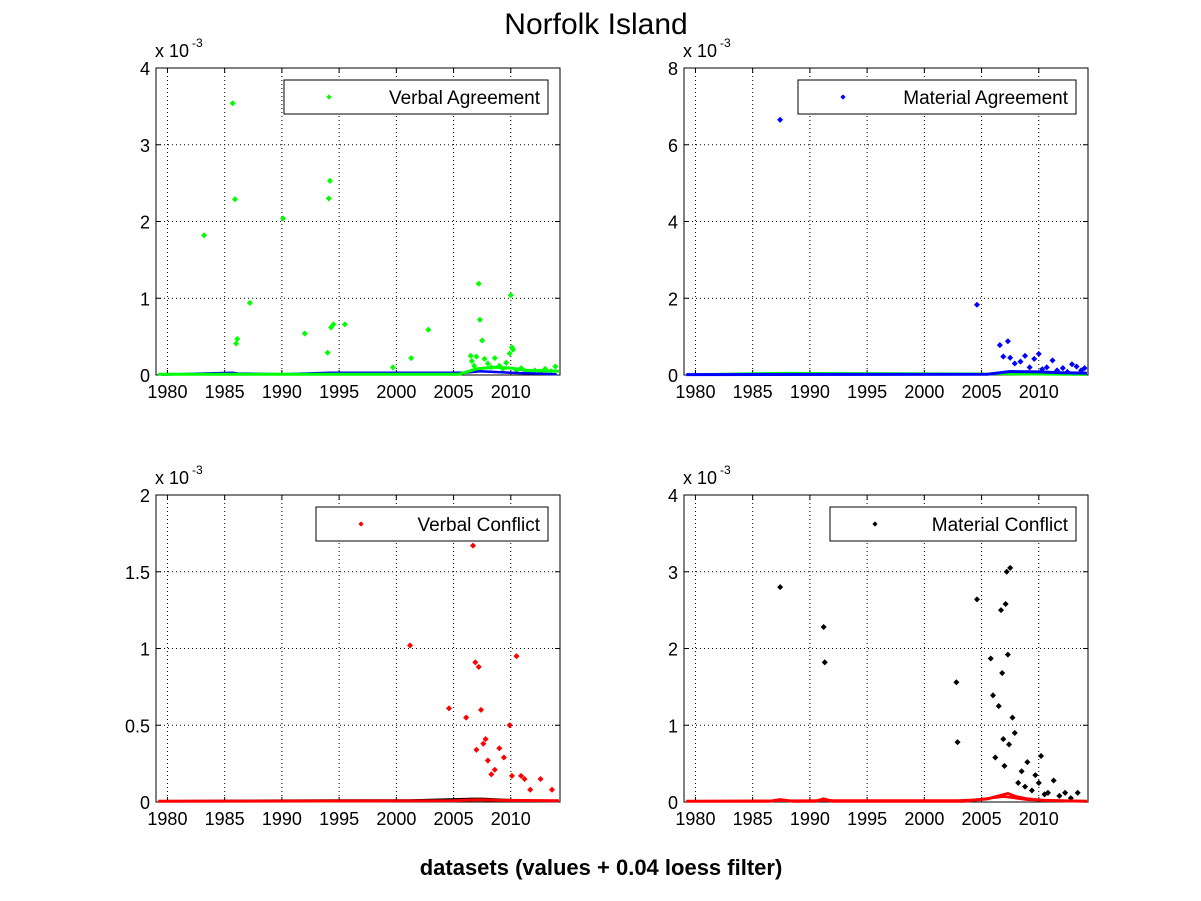 The width and height of the screenshot is (1201, 901). What do you see at coordinates (358, 370) in the screenshot?
I see `loess-smooth-line` at bounding box center [358, 370].